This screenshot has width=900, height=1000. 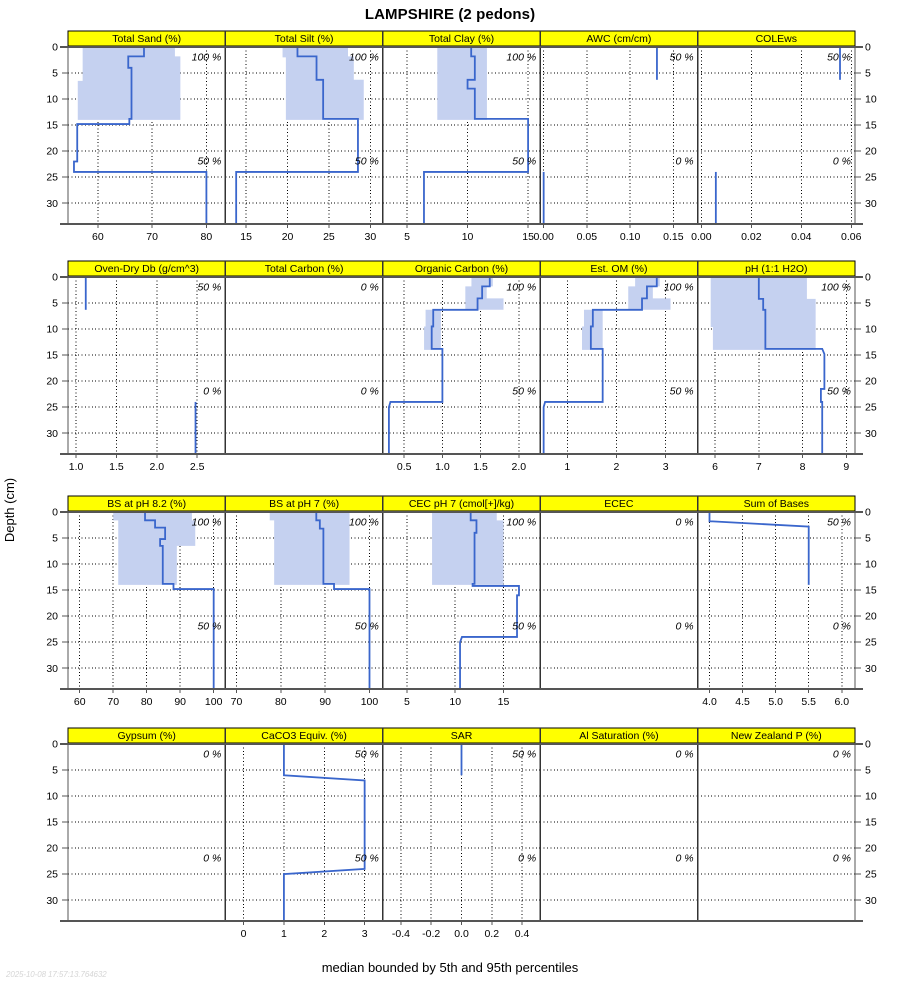 I want to click on depth-tick-label-left: 10, so click(x=52, y=797).